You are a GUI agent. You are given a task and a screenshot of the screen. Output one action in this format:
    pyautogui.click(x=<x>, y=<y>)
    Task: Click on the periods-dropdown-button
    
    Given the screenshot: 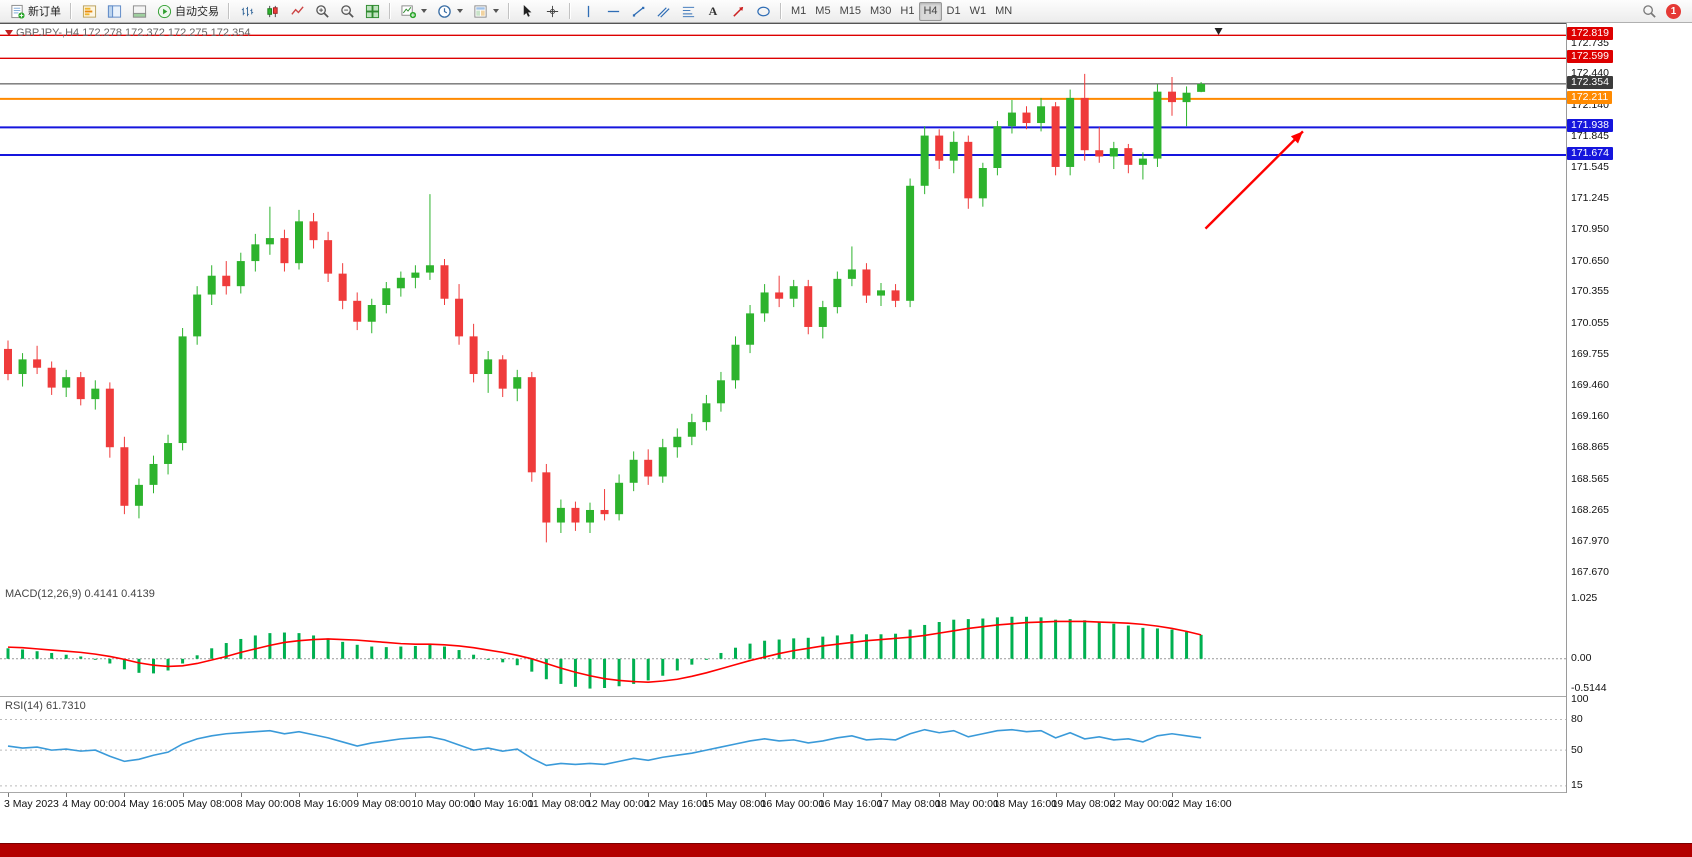 What is the action you would take?
    pyautogui.click(x=449, y=11)
    